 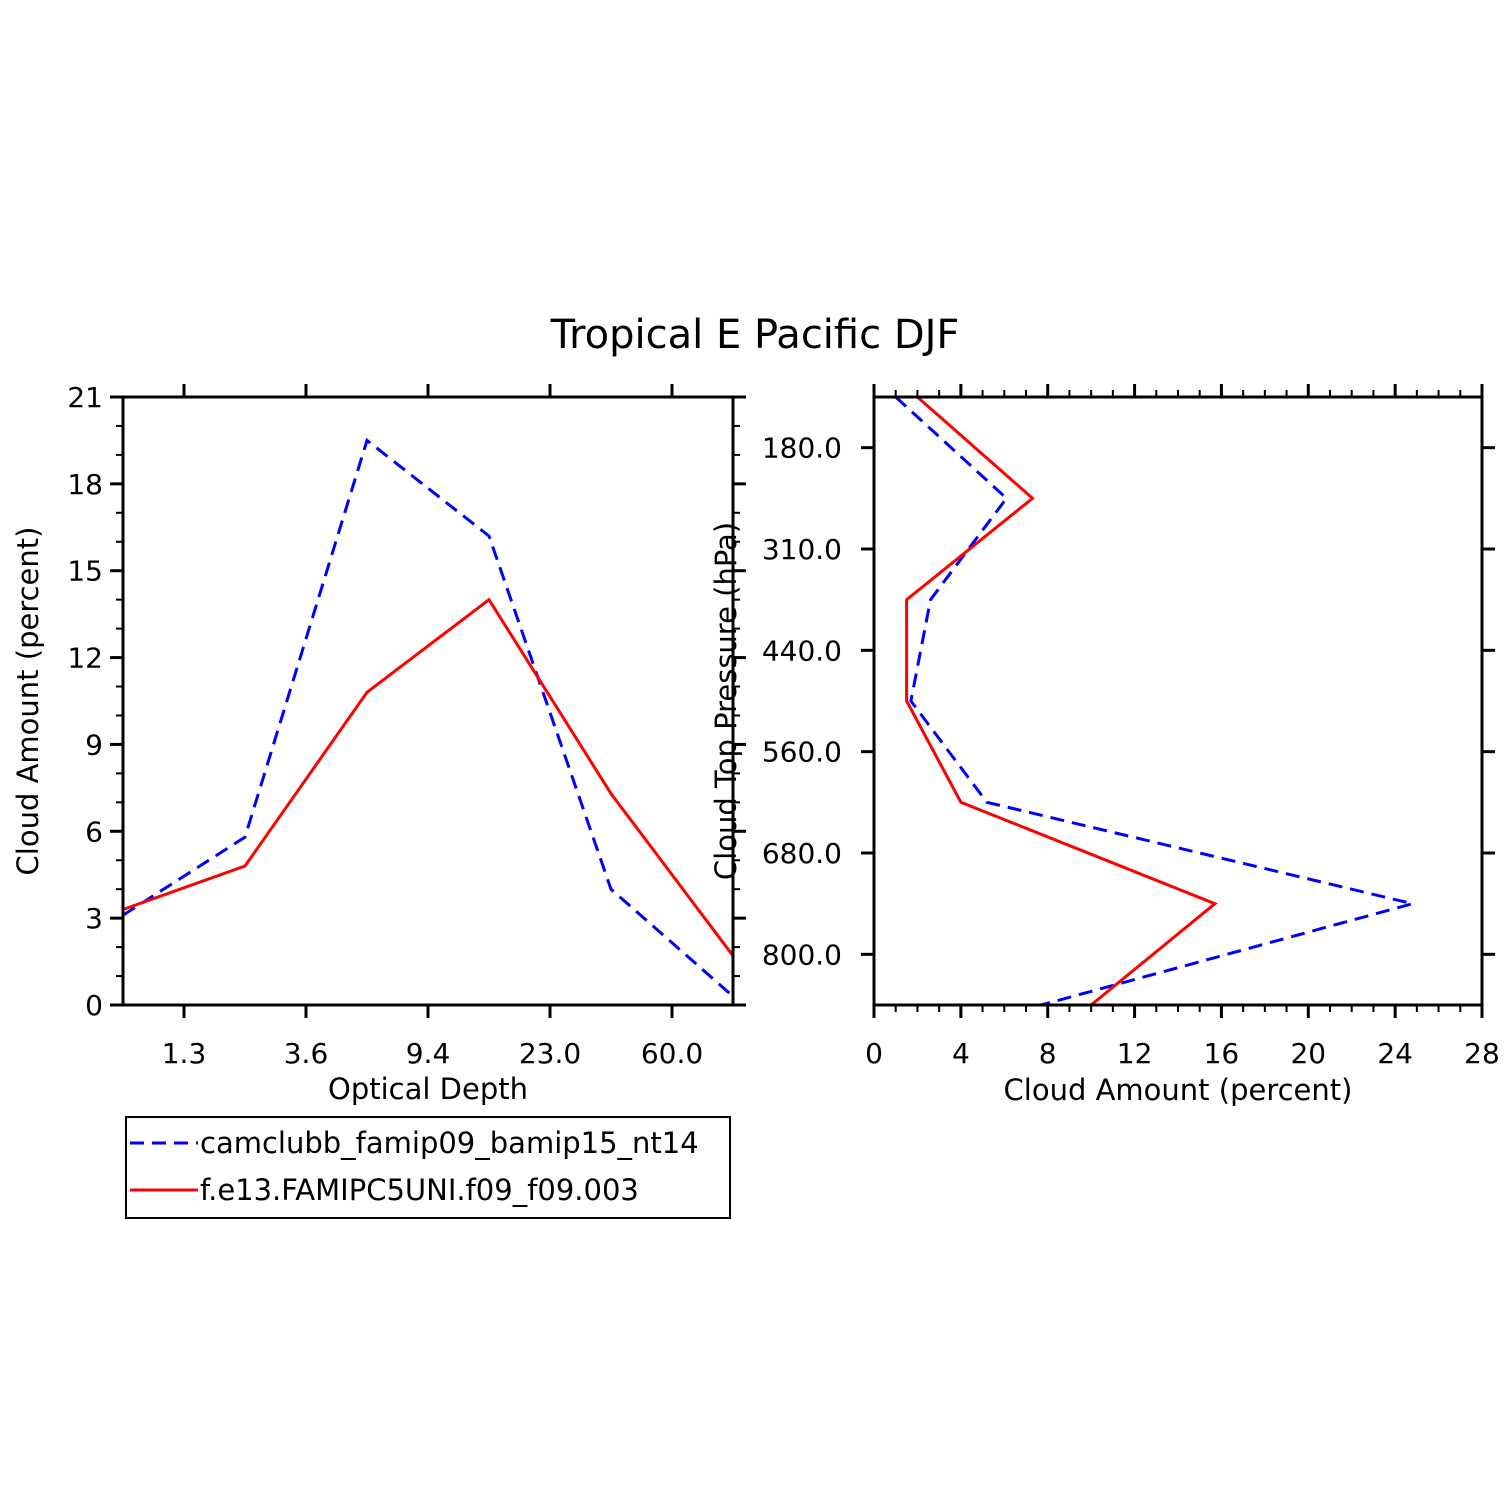 I want to click on legend-label-series-b: f.e13.FAMIPC5UNI.f09_f09.003, so click(x=419, y=1190).